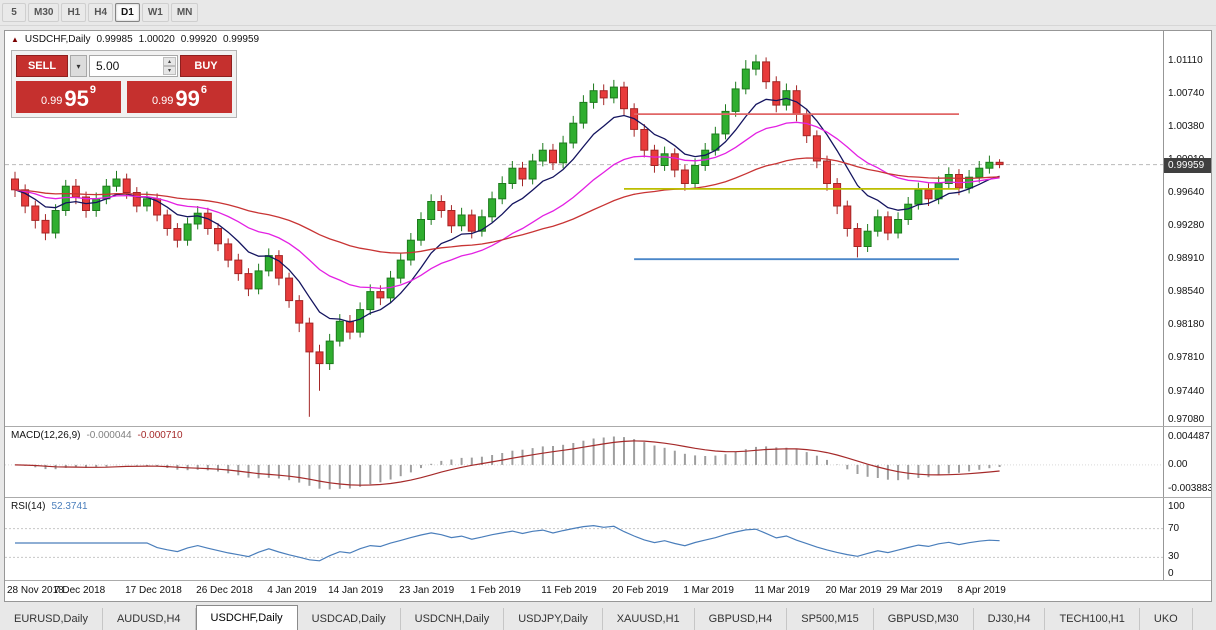 The width and height of the screenshot is (1216, 630). What do you see at coordinates (156, 39) in the screenshot?
I see `ohlc-high: 1.00020` at bounding box center [156, 39].